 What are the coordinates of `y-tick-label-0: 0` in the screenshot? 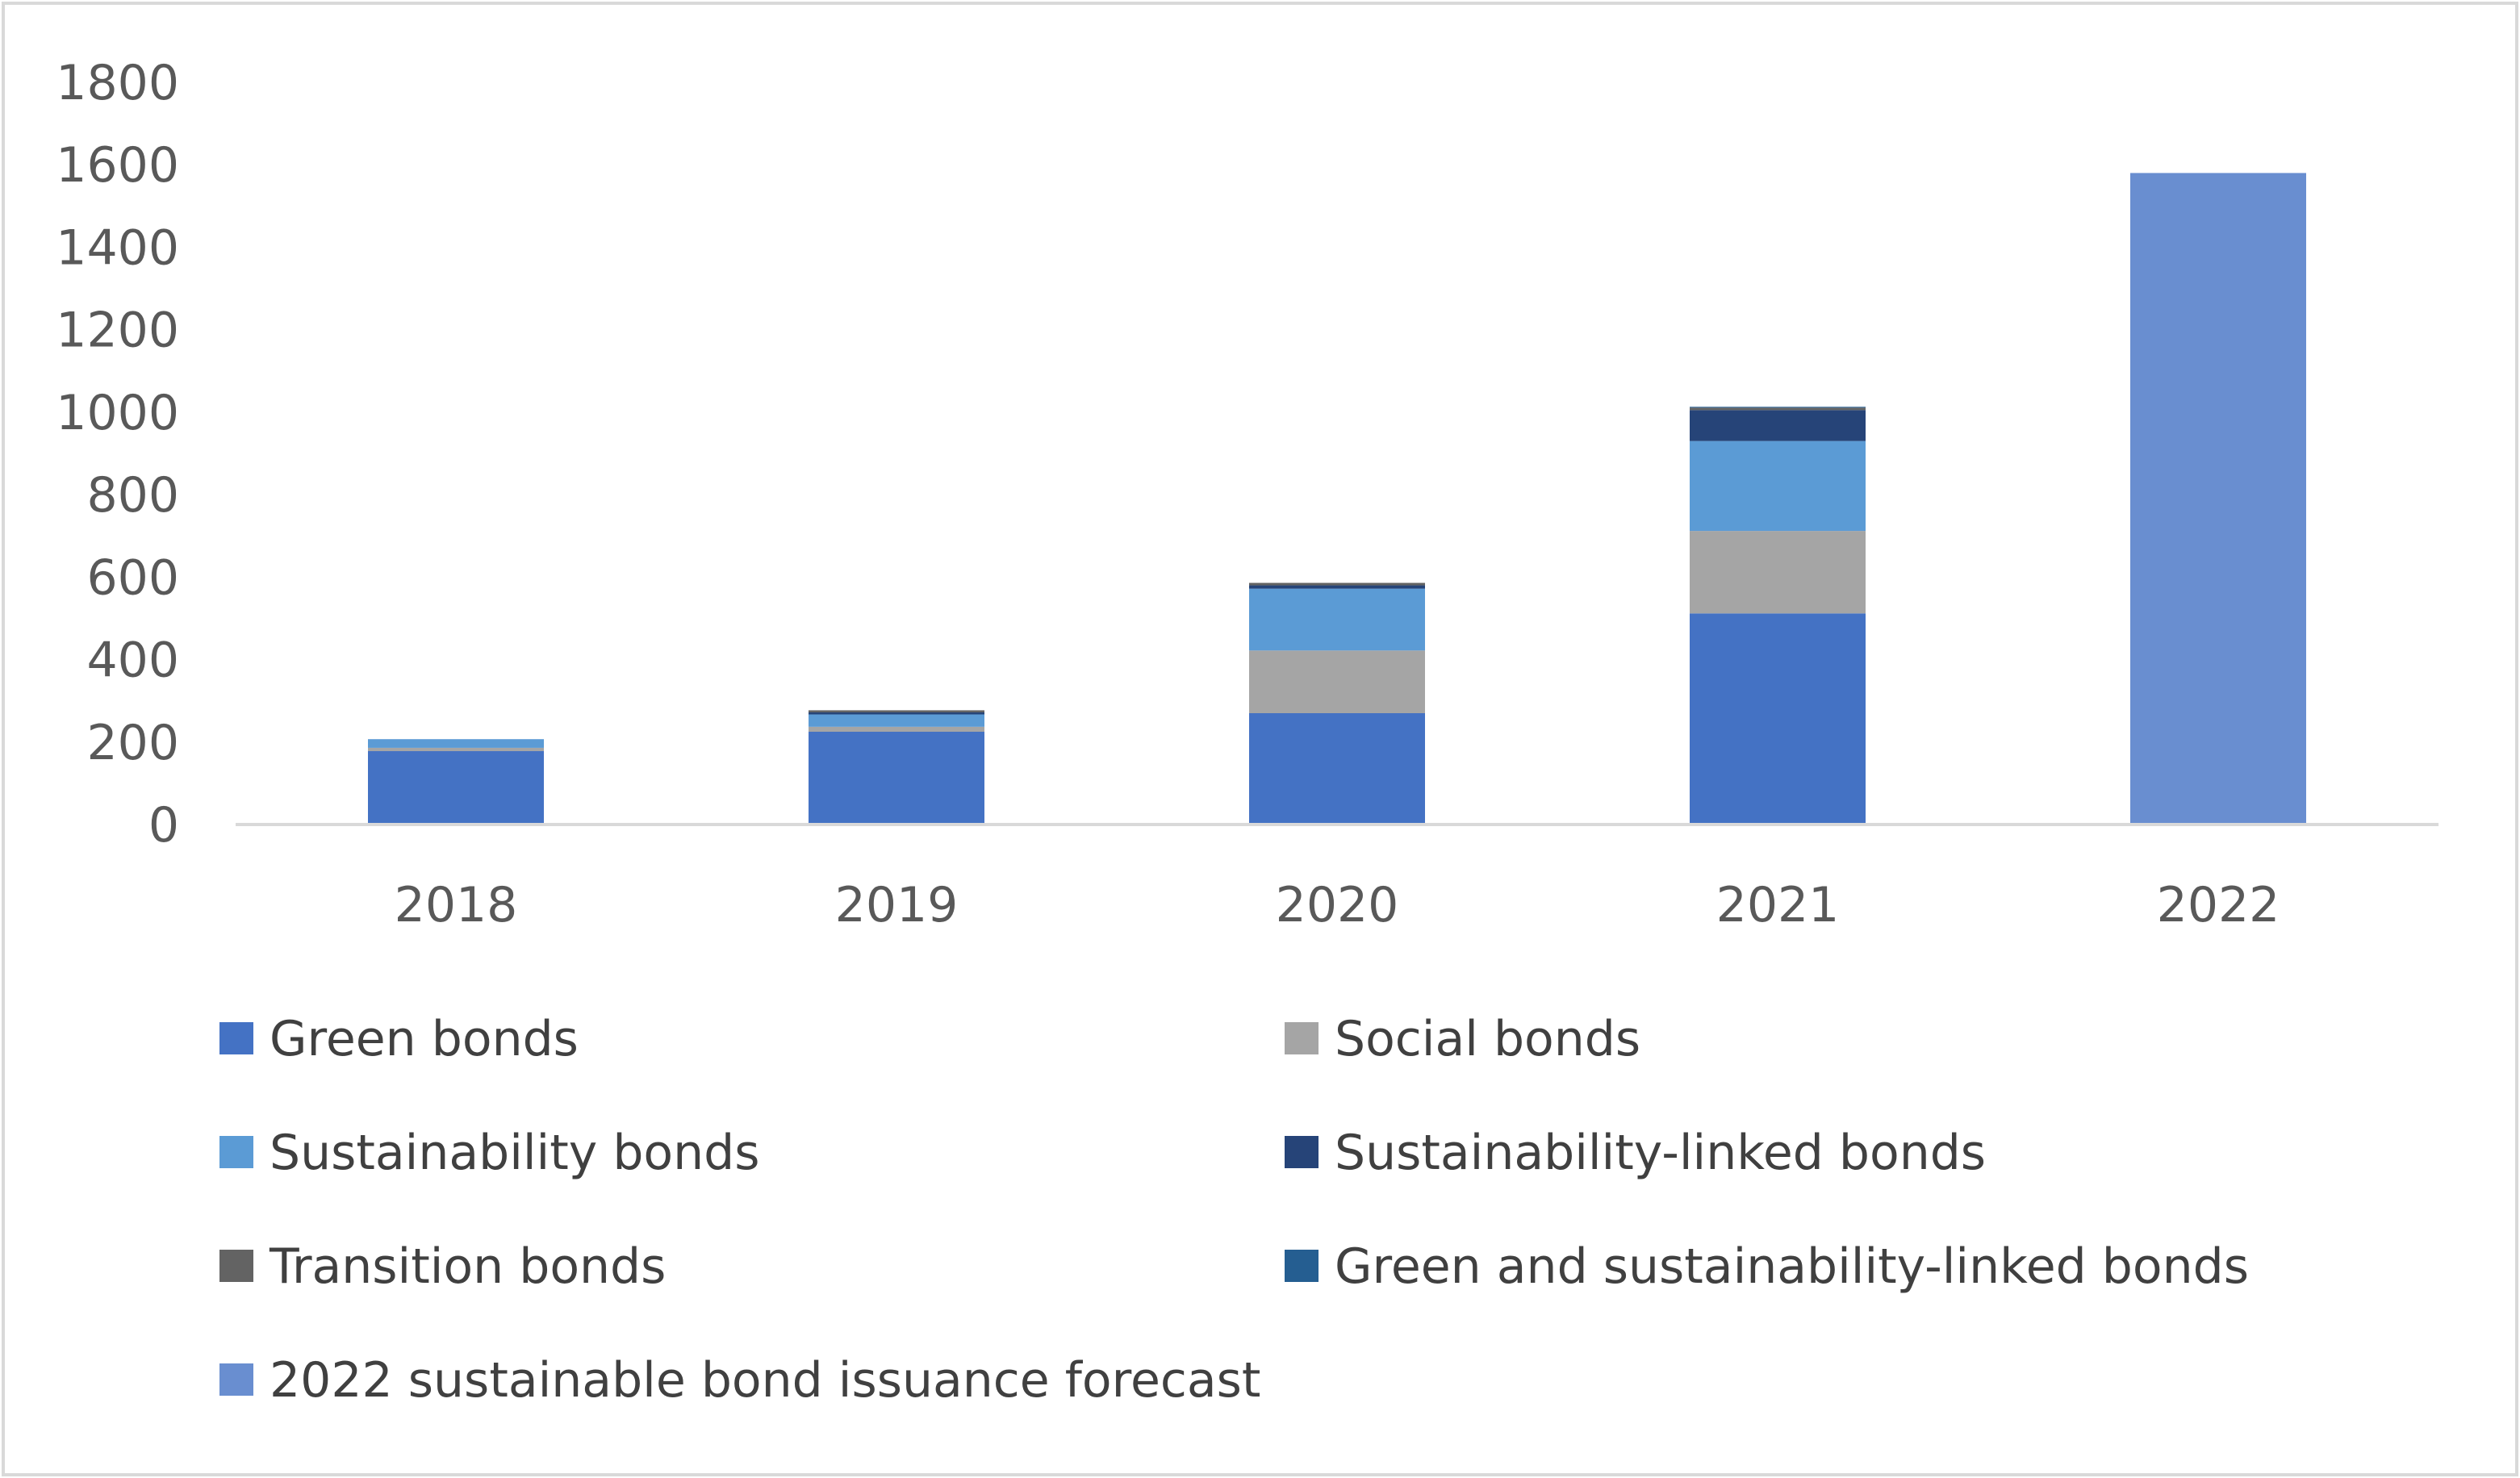 It's located at (163, 825).